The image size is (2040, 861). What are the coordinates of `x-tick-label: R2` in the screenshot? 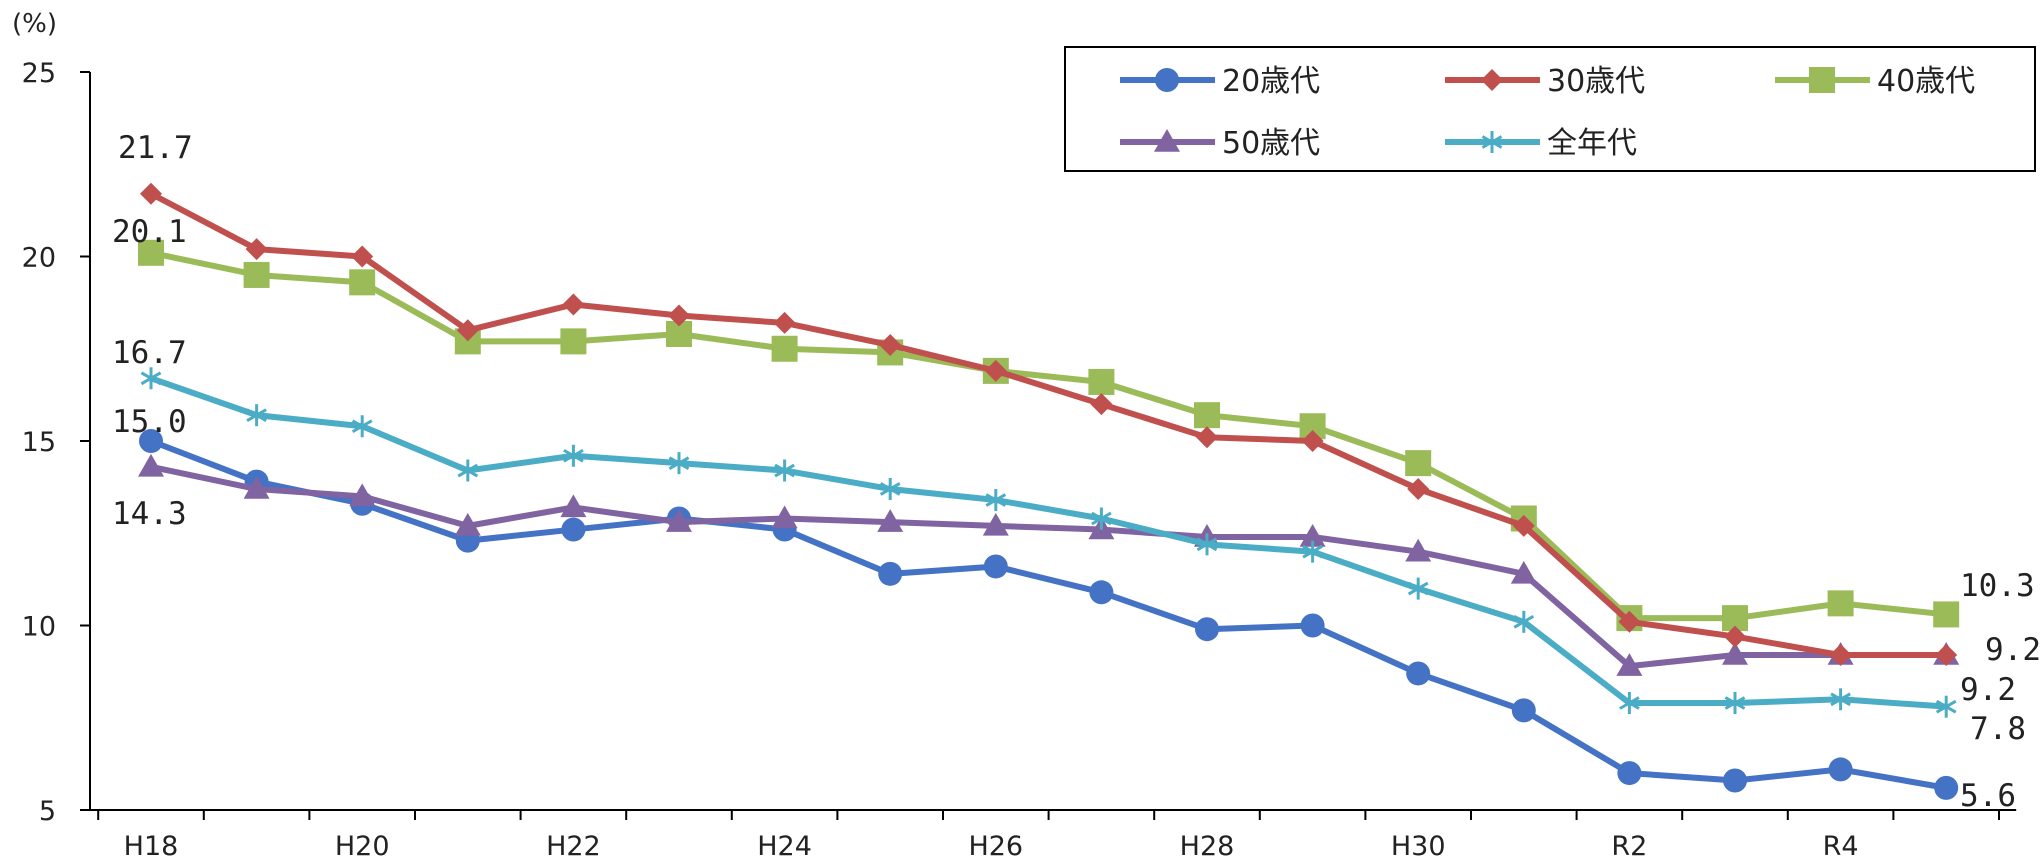 It's located at (1629, 846).